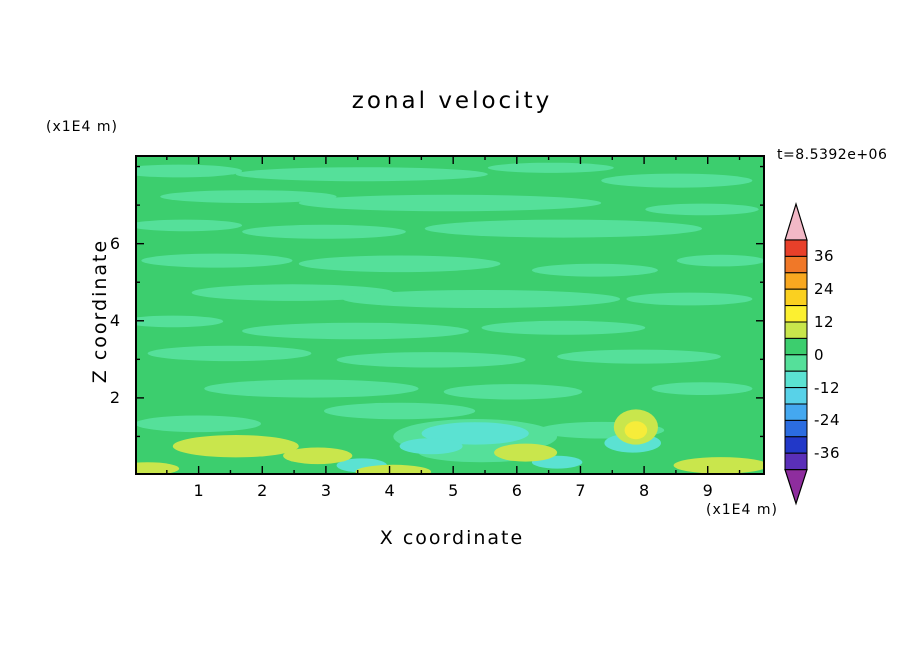 The width and height of the screenshot is (904, 654). What do you see at coordinates (452, 101) in the screenshot?
I see `chart-title: zonal velocity` at bounding box center [452, 101].